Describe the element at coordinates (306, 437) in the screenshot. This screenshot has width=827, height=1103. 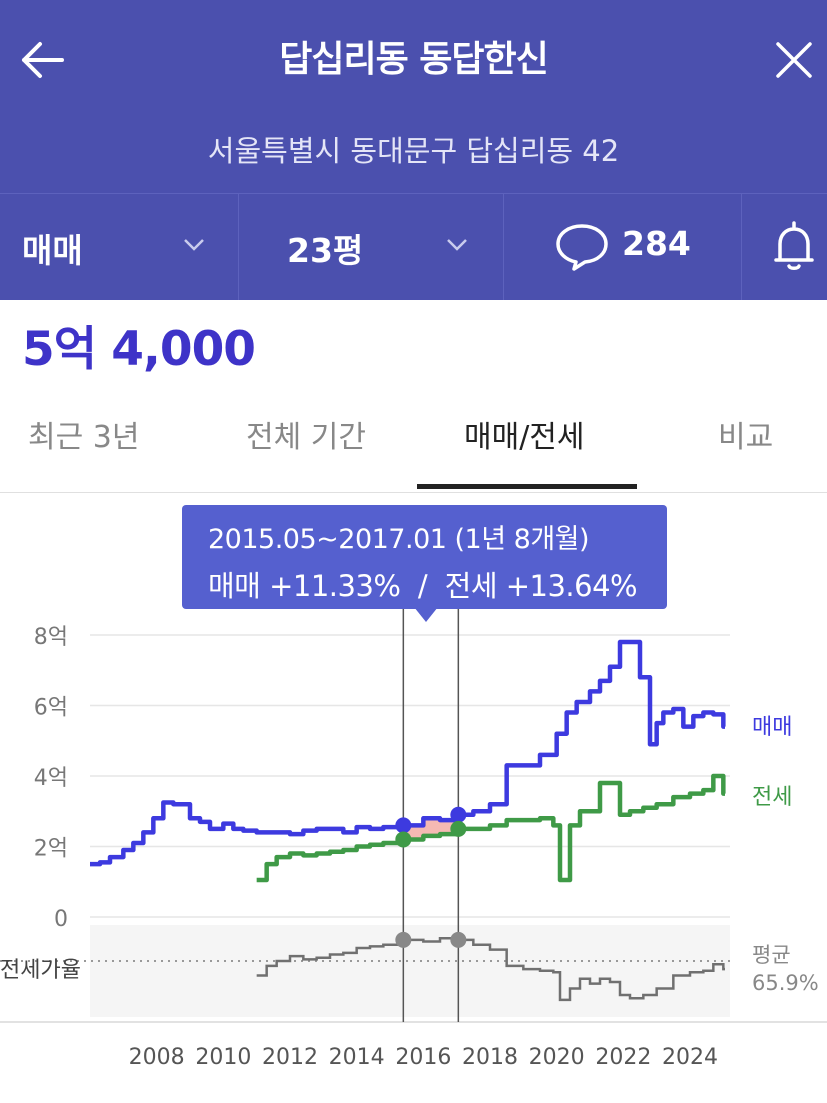
I see `tab-all-period: 전체 기간` at that location.